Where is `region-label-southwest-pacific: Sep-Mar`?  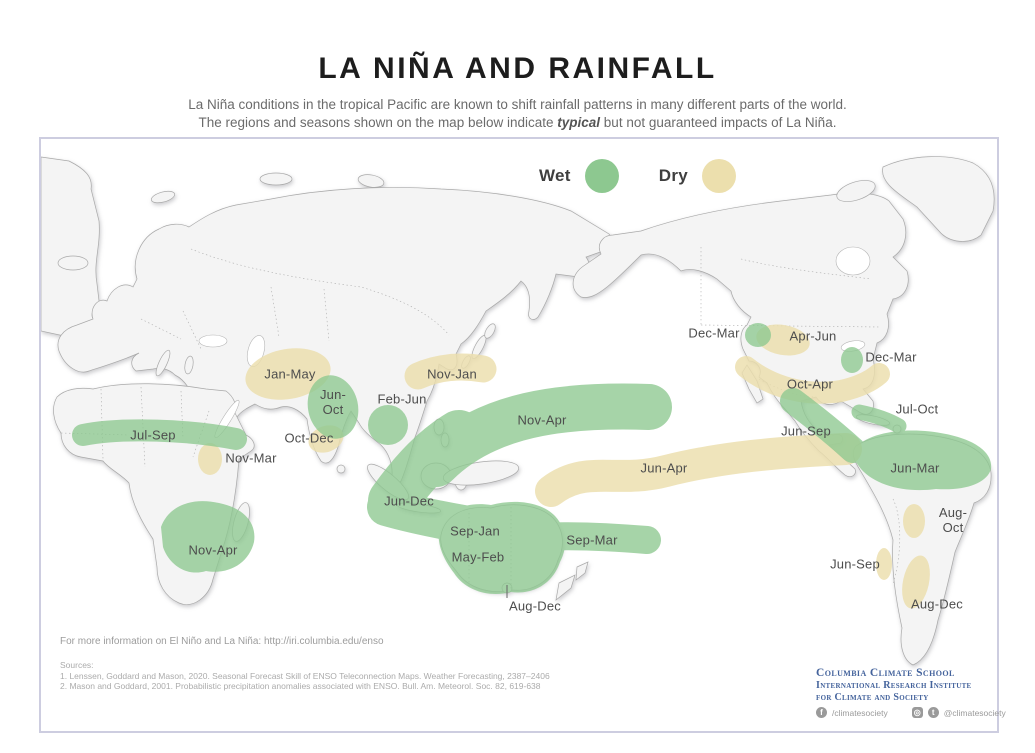
region-label-southwest-pacific: Sep-Mar is located at coordinates (592, 540).